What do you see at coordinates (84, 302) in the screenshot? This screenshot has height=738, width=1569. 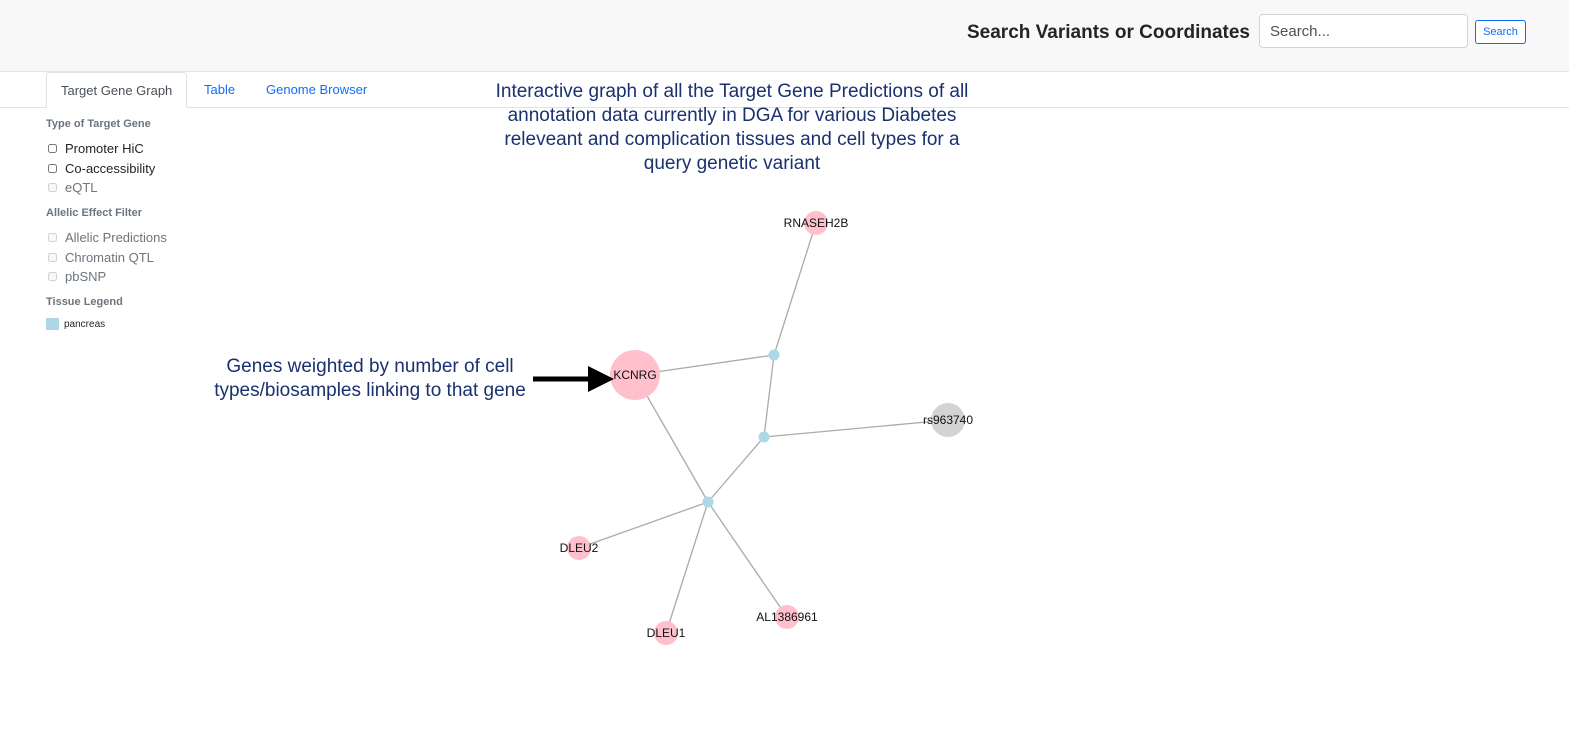 I see `tissue-legend-heading: Tissue Legend` at bounding box center [84, 302].